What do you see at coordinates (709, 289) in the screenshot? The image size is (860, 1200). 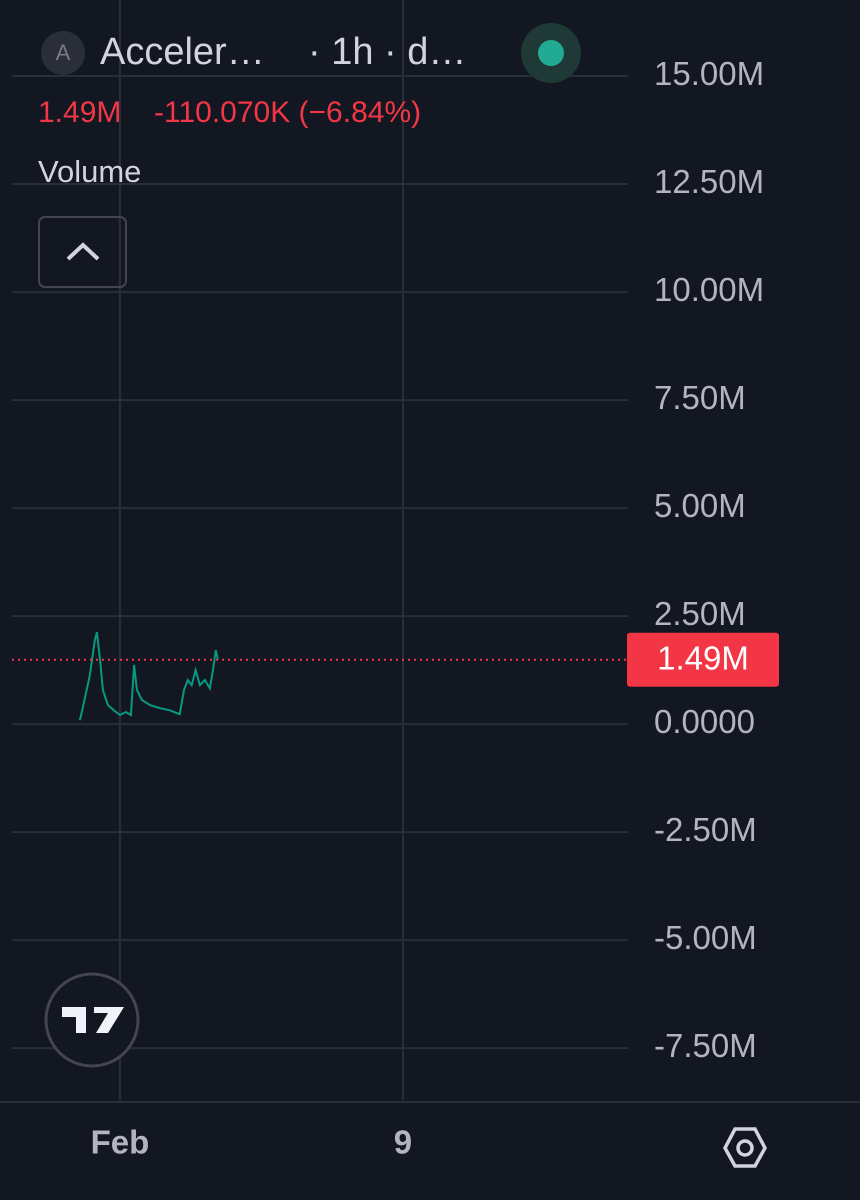 I see `y-tick-label: 10.00M` at bounding box center [709, 289].